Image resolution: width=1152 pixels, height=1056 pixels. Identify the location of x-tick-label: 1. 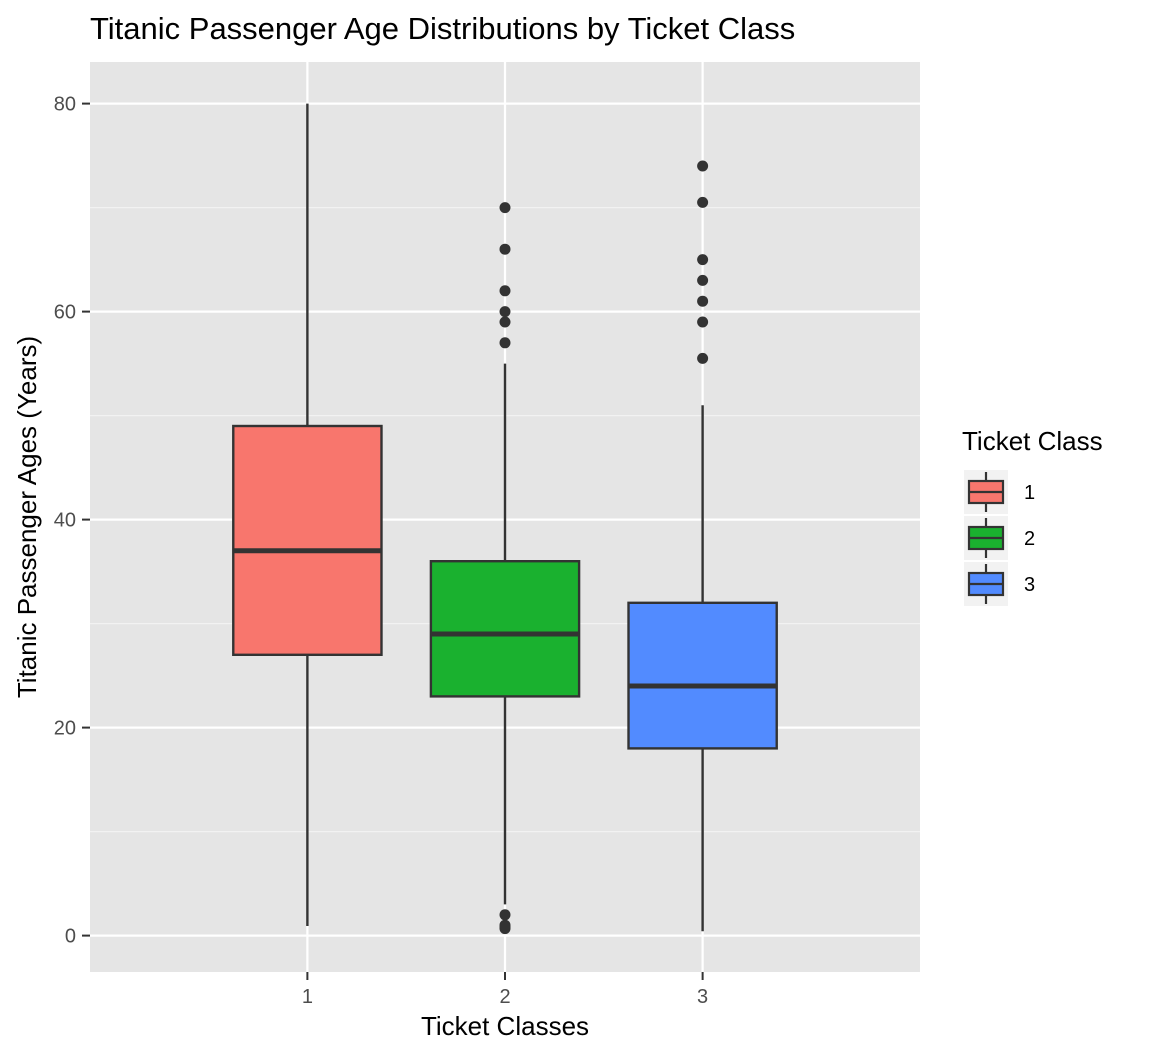
(307, 997).